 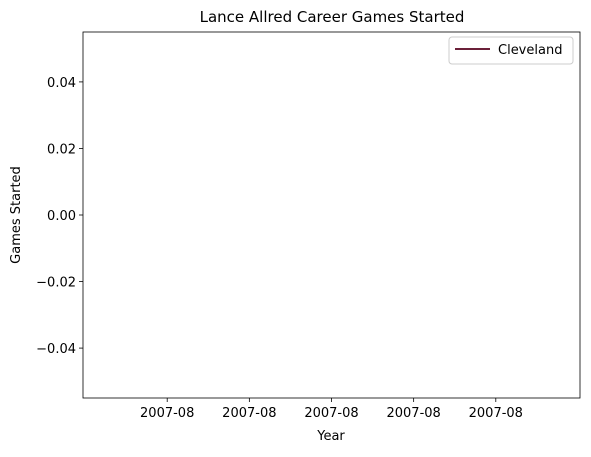 I want to click on chart-title: Lance Allred Career Games Started, so click(x=332, y=17).